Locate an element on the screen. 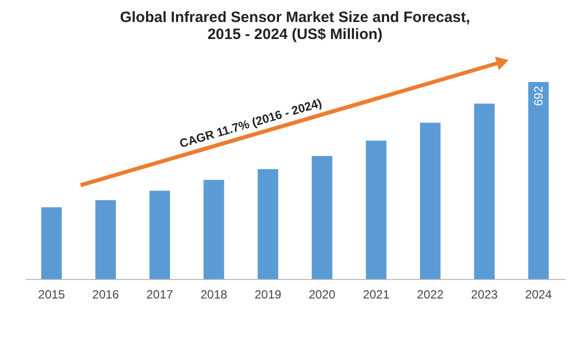 The image size is (583, 350). x-tick-label: 2018 is located at coordinates (214, 295).